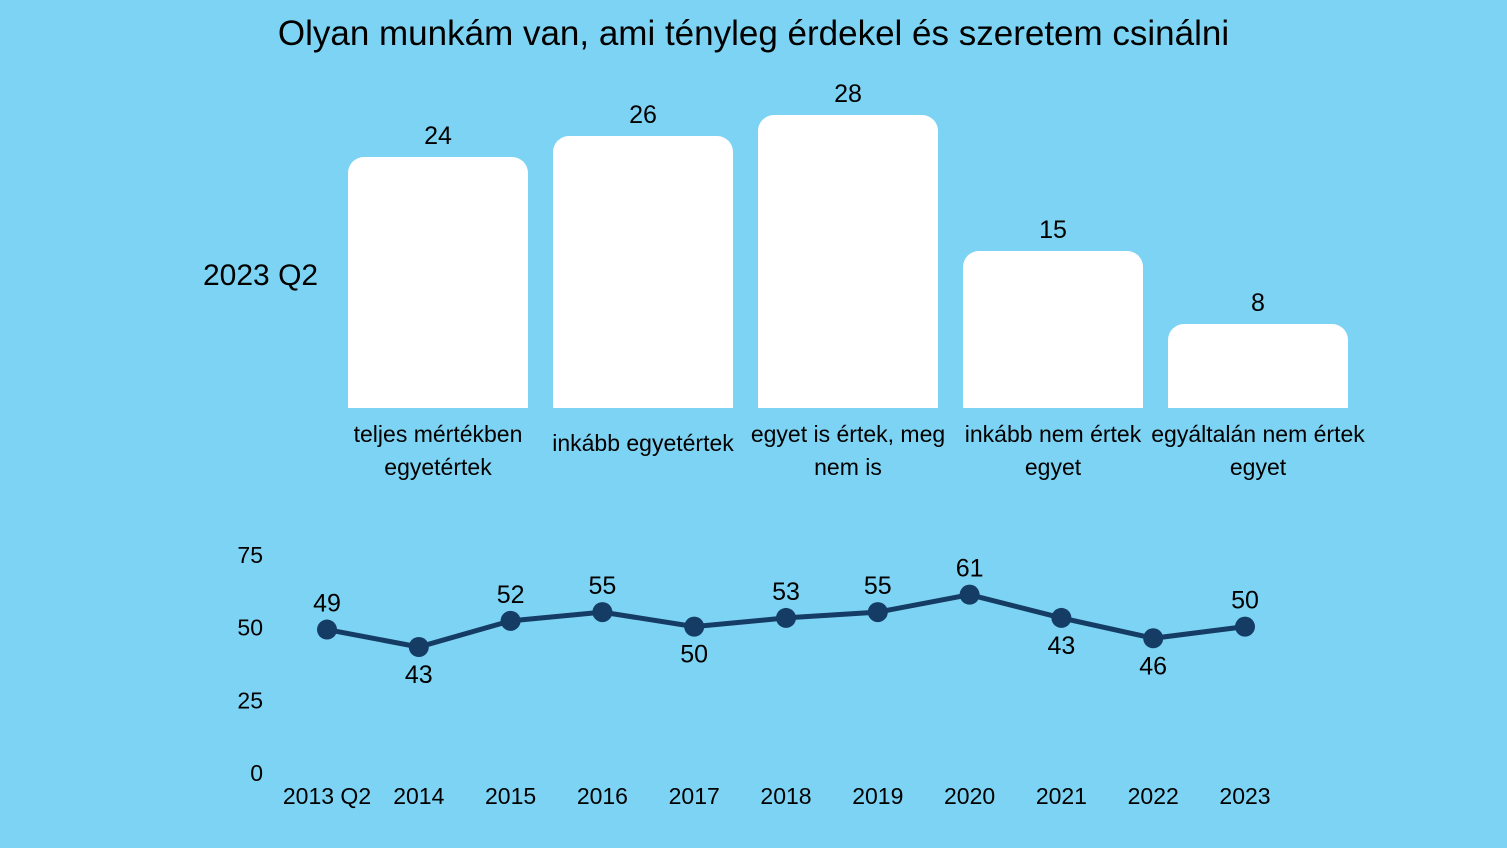 The height and width of the screenshot is (848, 1507). What do you see at coordinates (785, 796) in the screenshot?
I see `x-axis-tick-label: 2018` at bounding box center [785, 796].